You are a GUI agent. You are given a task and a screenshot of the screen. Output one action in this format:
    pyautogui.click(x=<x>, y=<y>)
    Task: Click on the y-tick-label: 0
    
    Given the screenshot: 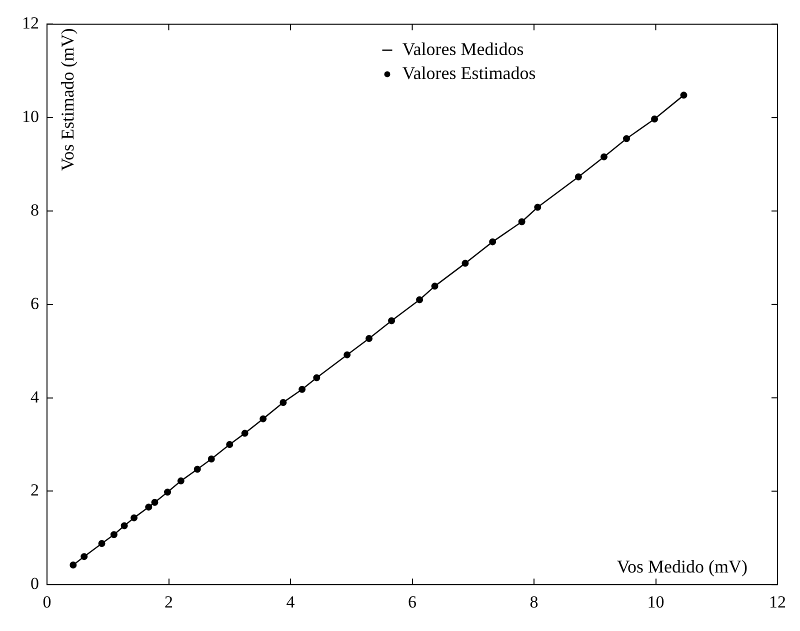 What is the action you would take?
    pyautogui.click(x=34, y=584)
    